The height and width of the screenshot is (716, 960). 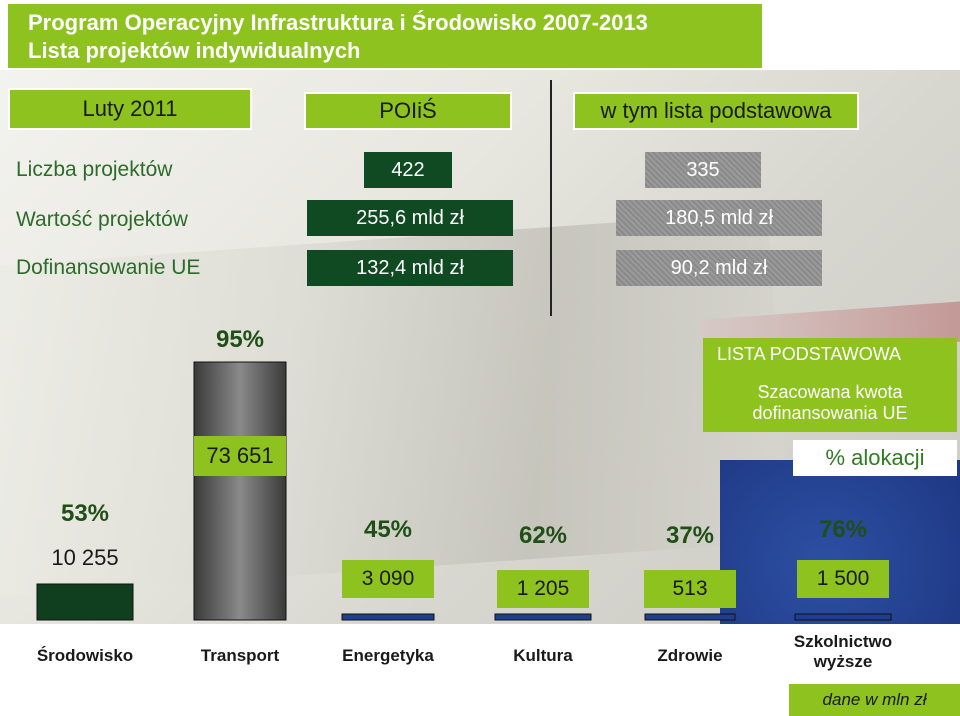 I want to click on podstawowa-header: w tym lista podstawowa, so click(x=716, y=111).